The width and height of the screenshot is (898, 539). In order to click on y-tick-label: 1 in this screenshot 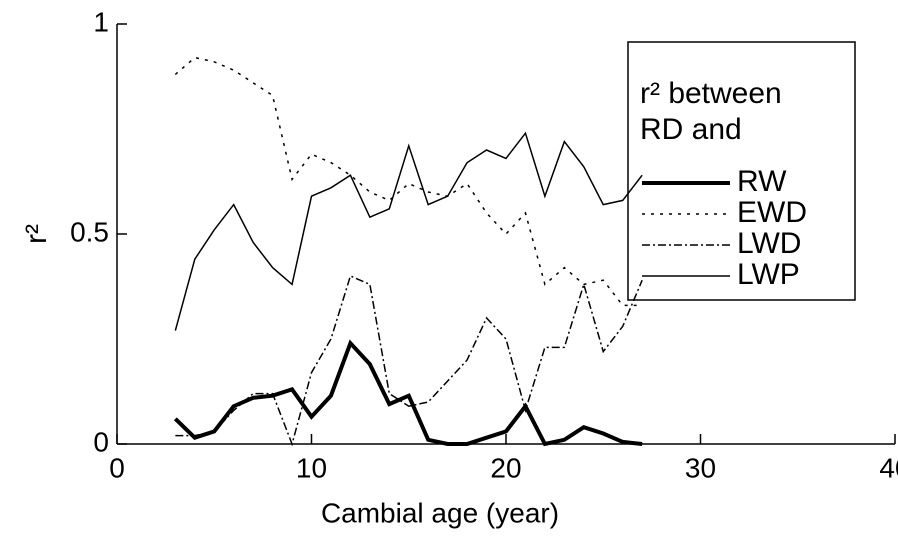, I will do `click(101, 21)`.